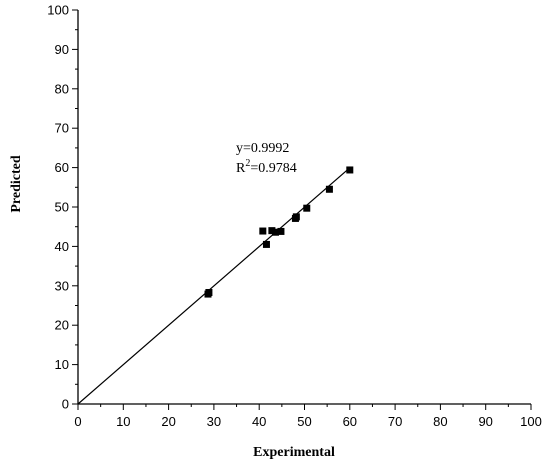 Image resolution: width=550 pixels, height=464 pixels. I want to click on y-tick-label: 70, so click(62, 128).